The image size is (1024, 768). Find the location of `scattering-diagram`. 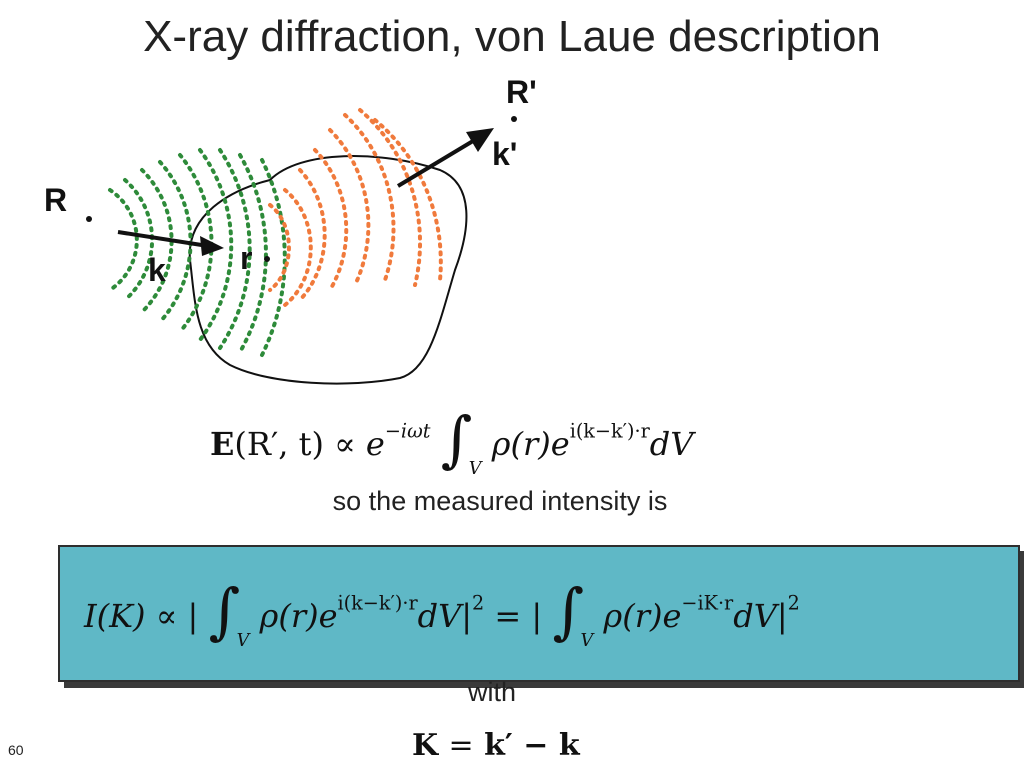

scattering-diagram is located at coordinates (301, 246).